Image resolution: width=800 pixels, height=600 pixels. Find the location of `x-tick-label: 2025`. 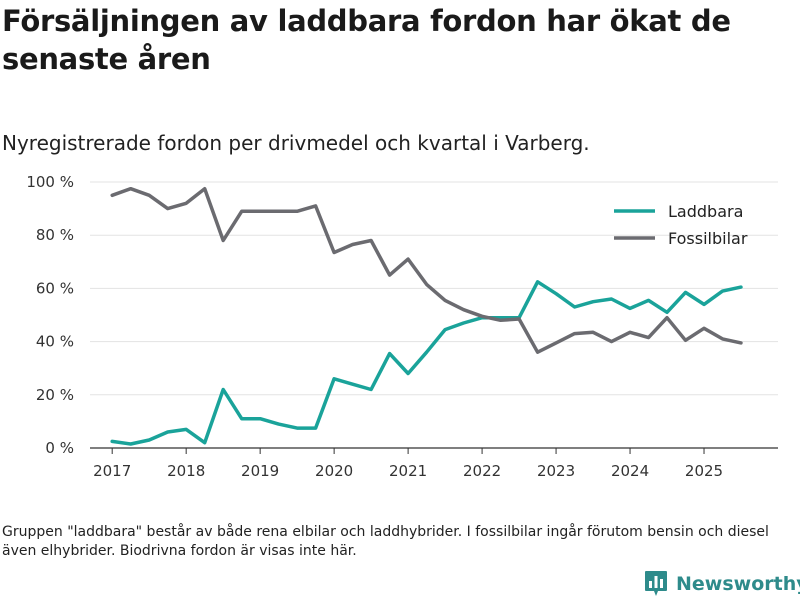

x-tick-label: 2025 is located at coordinates (704, 471).